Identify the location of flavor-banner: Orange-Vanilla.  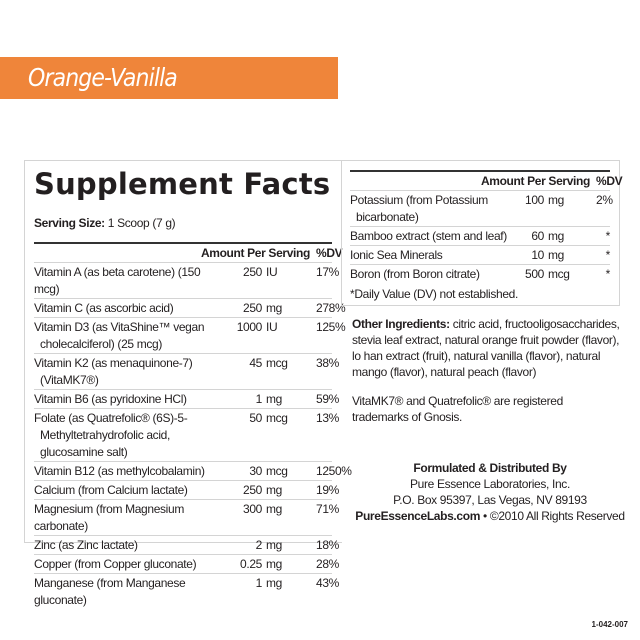
(169, 78).